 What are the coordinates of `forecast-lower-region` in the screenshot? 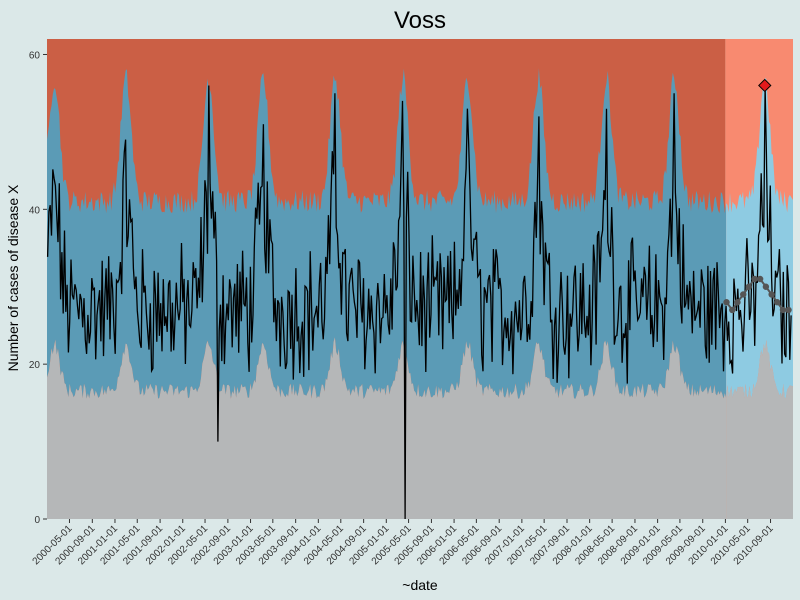 It's located at (759, 429).